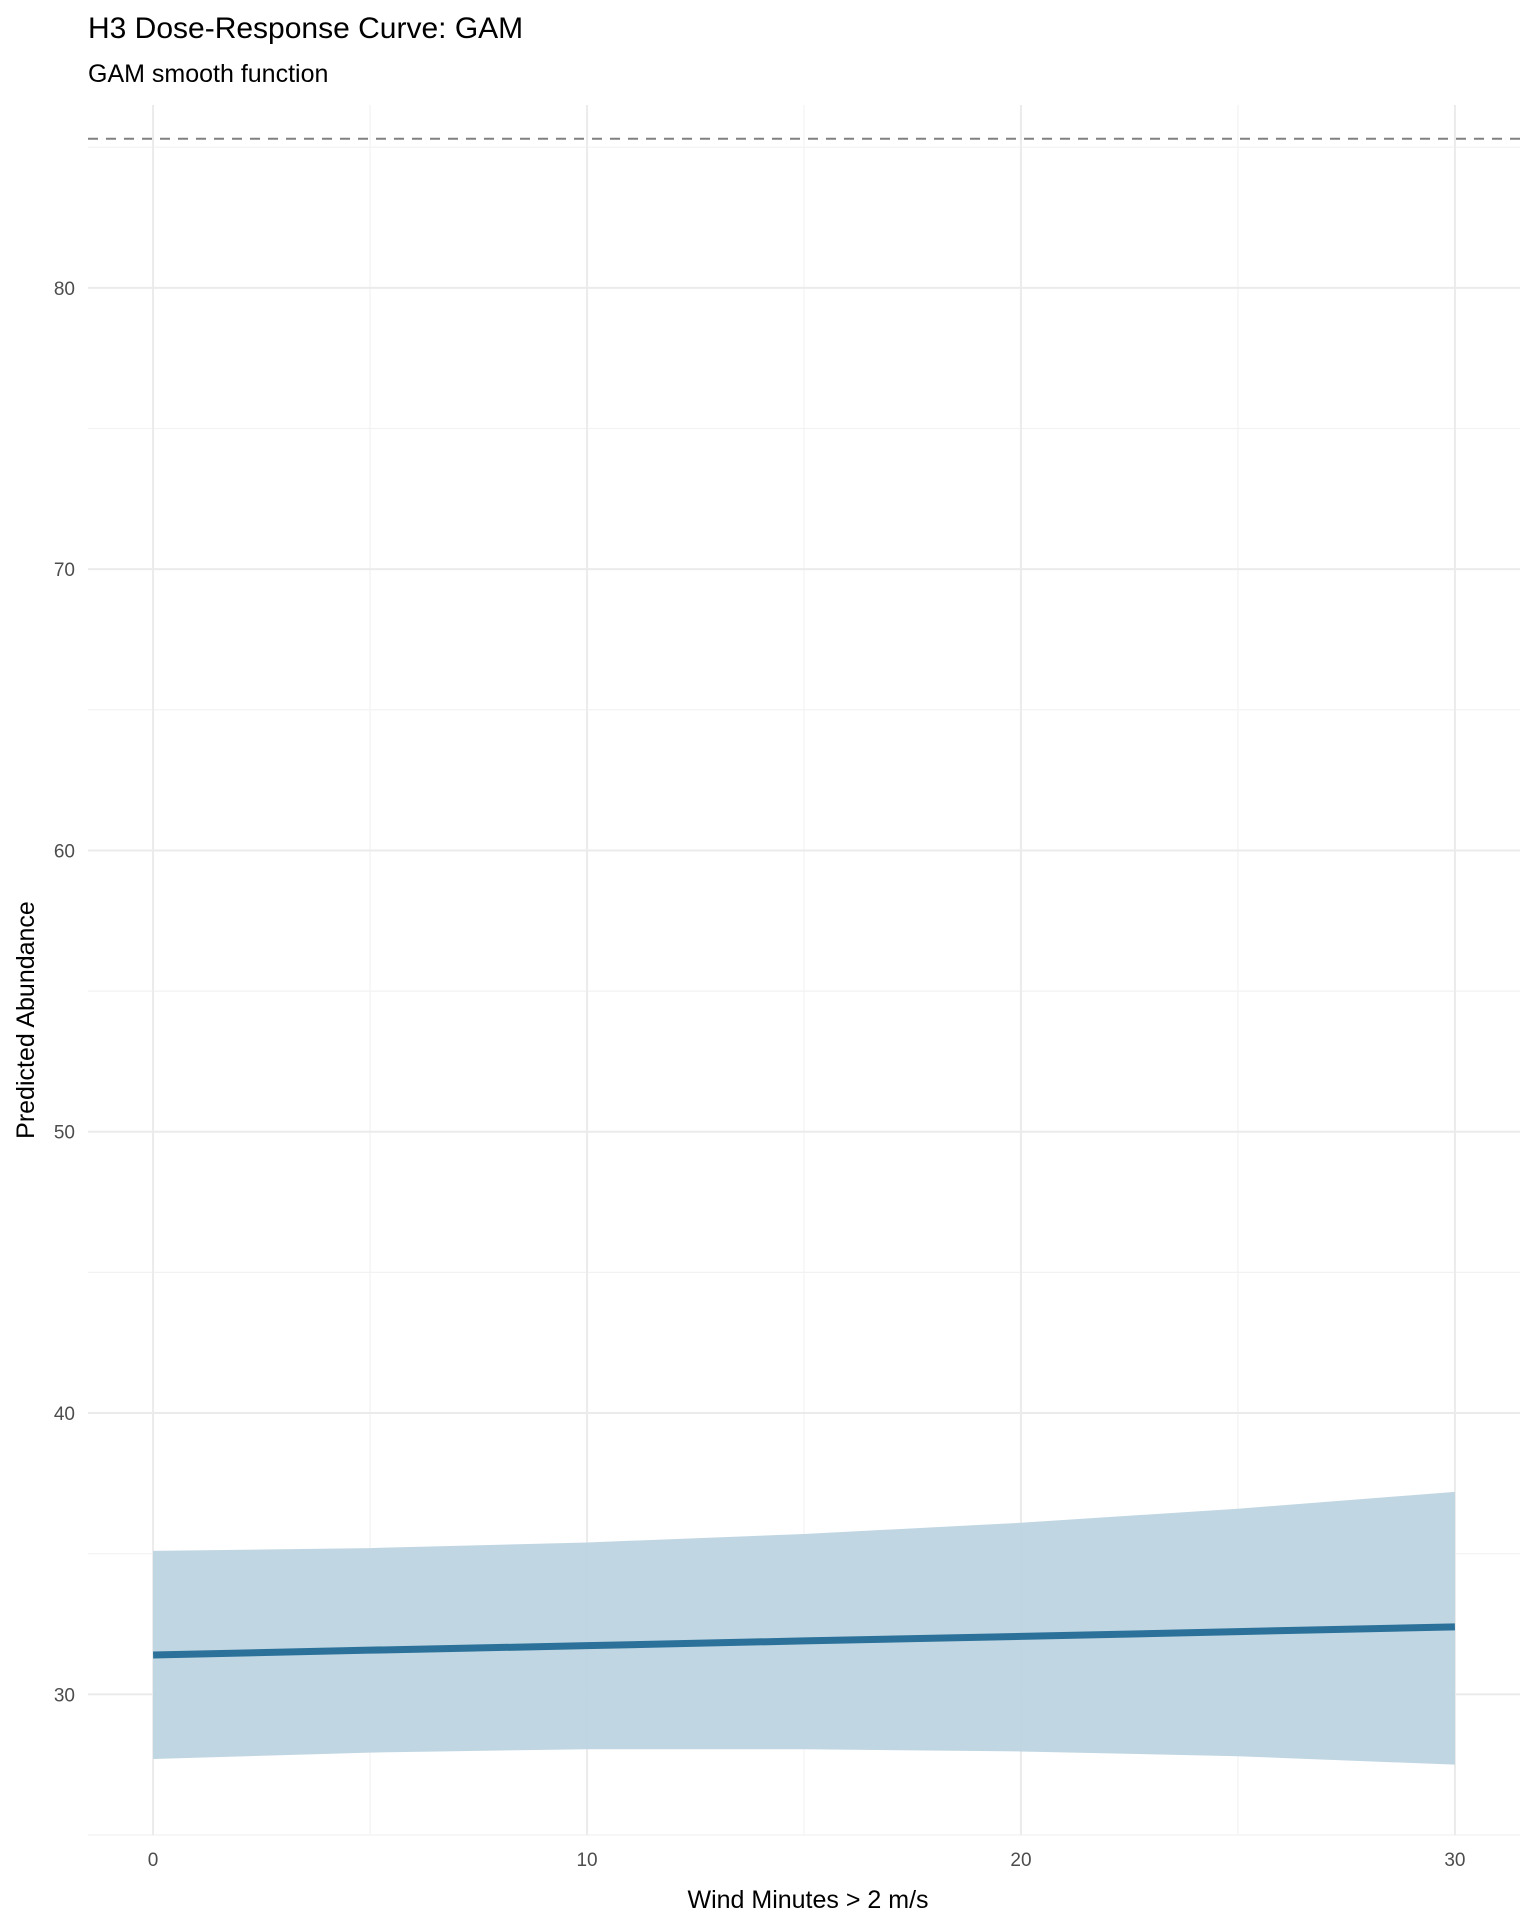 This screenshot has width=1536, height=1920. What do you see at coordinates (26, 1020) in the screenshot?
I see `y-axis-label: Predicted Abundance` at bounding box center [26, 1020].